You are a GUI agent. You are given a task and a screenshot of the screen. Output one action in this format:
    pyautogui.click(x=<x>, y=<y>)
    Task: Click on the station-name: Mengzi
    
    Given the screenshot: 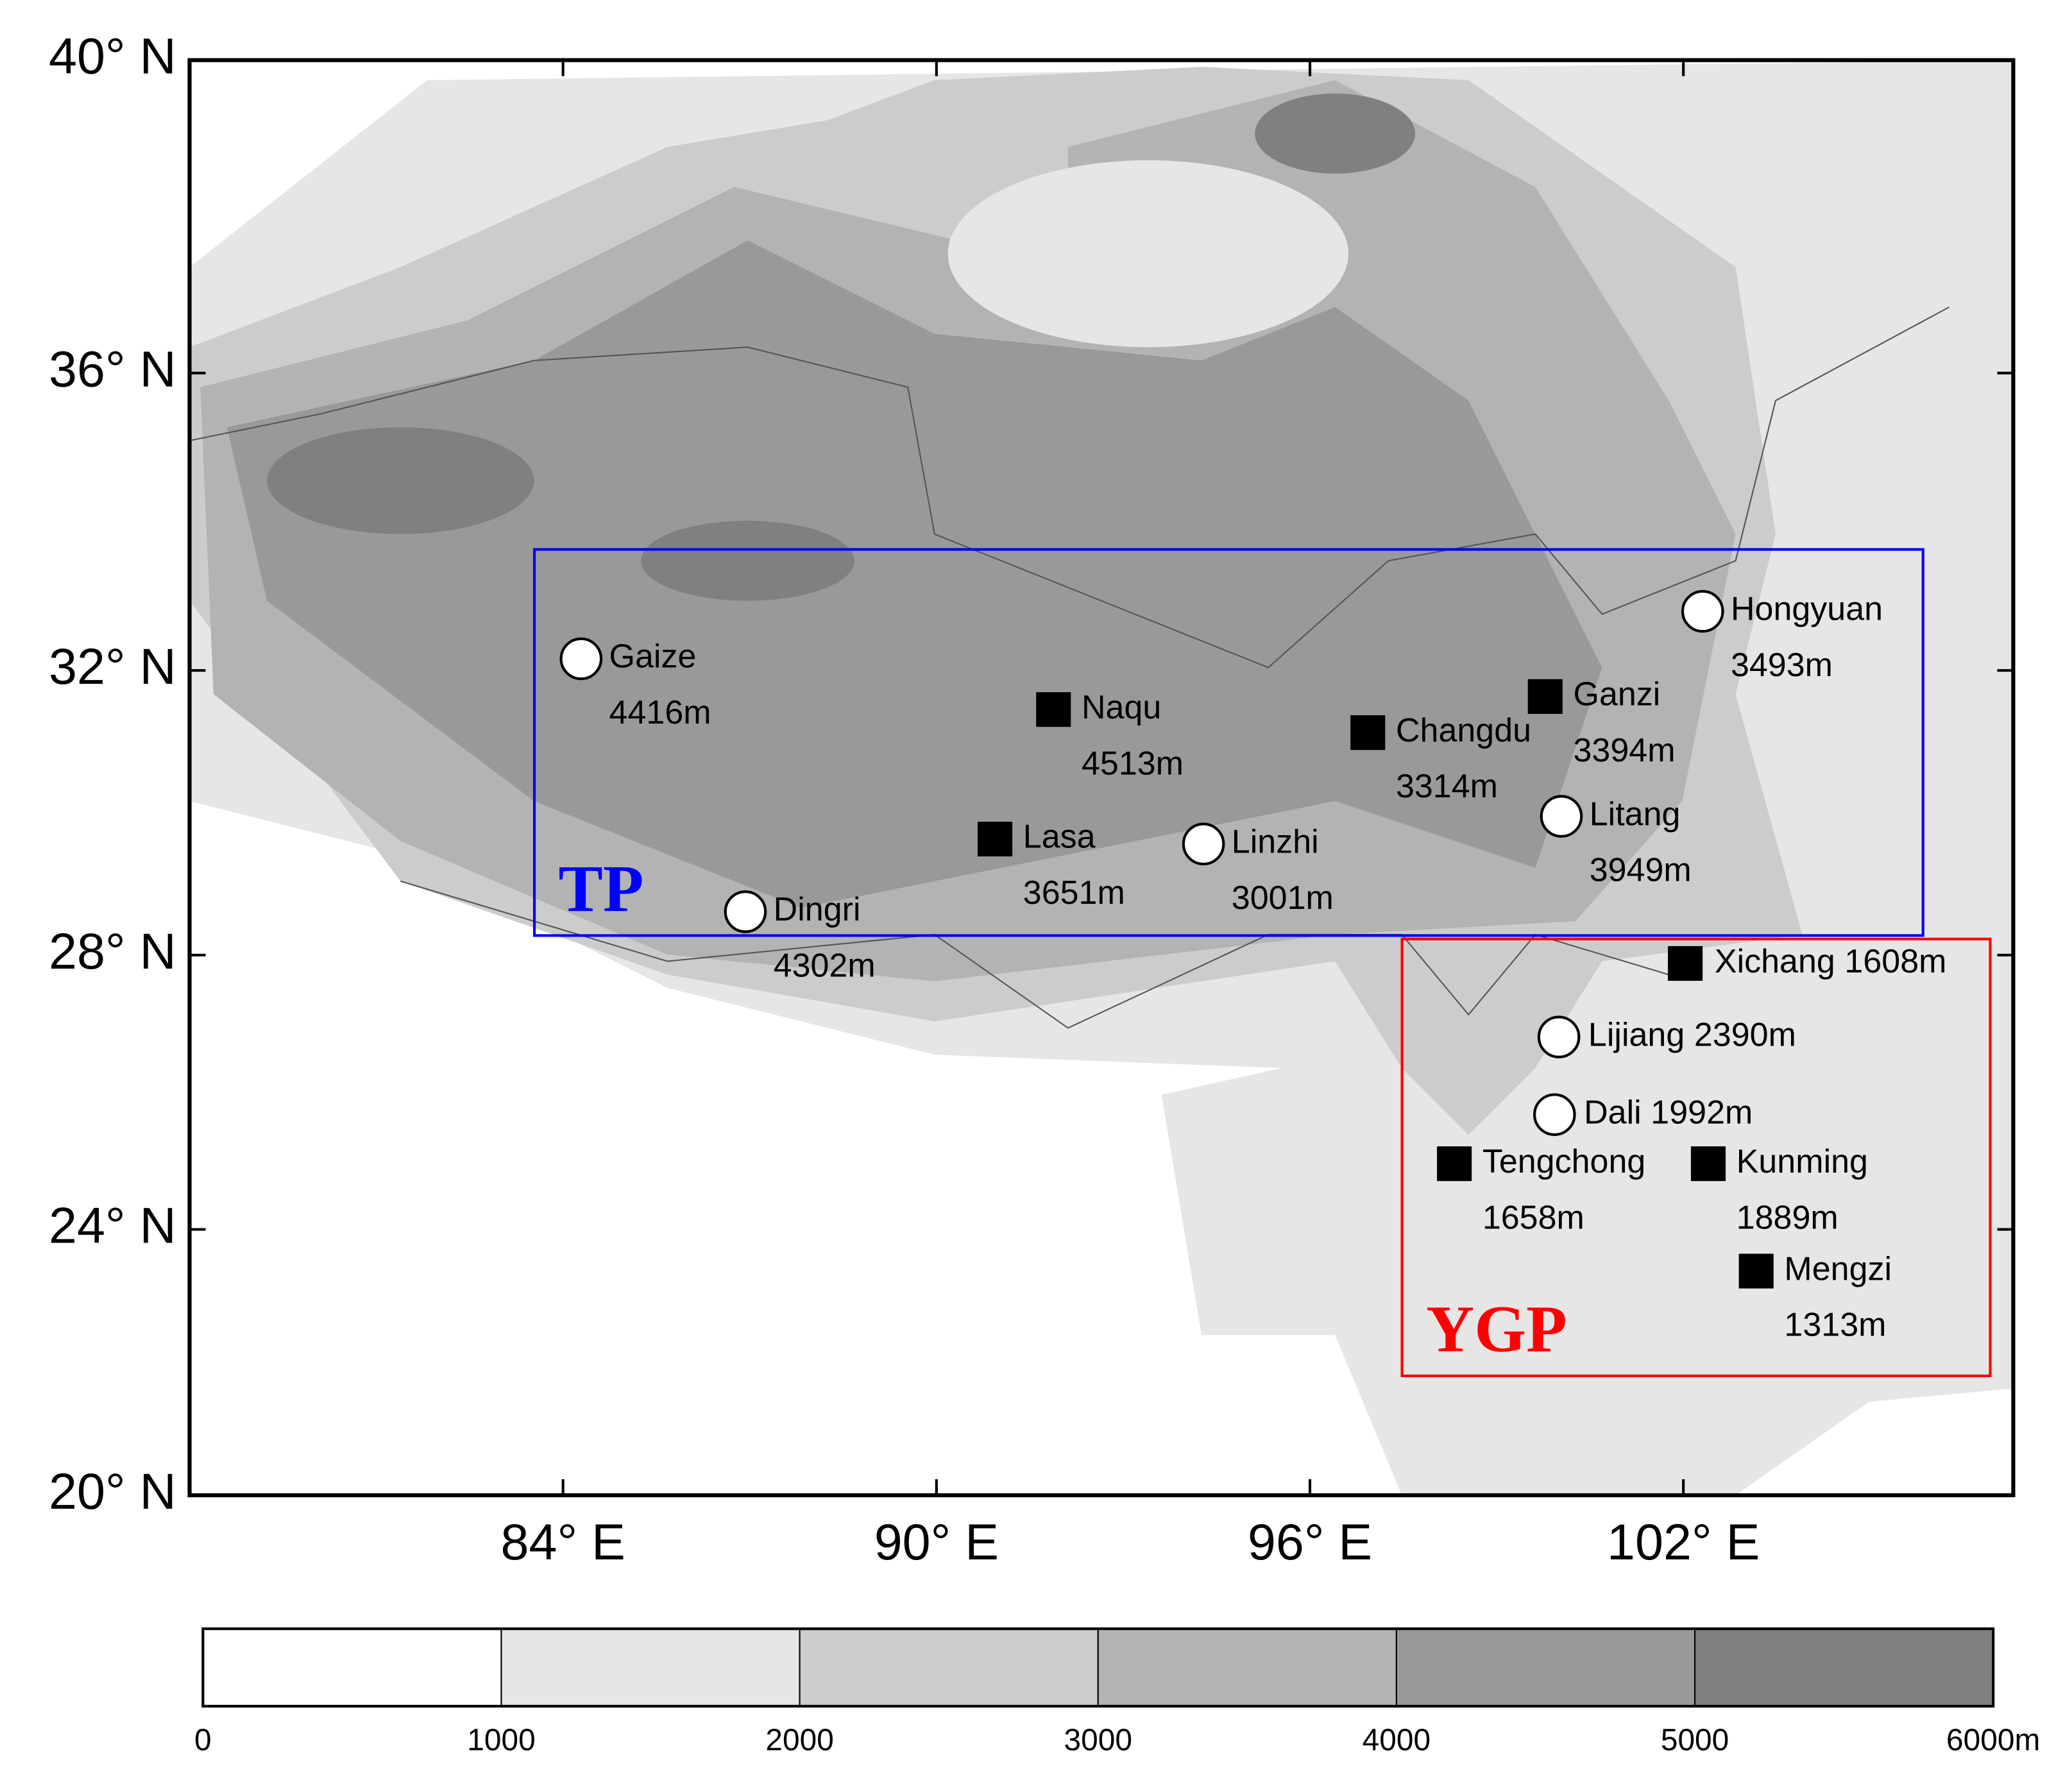 What is the action you would take?
    pyautogui.click(x=1838, y=1268)
    